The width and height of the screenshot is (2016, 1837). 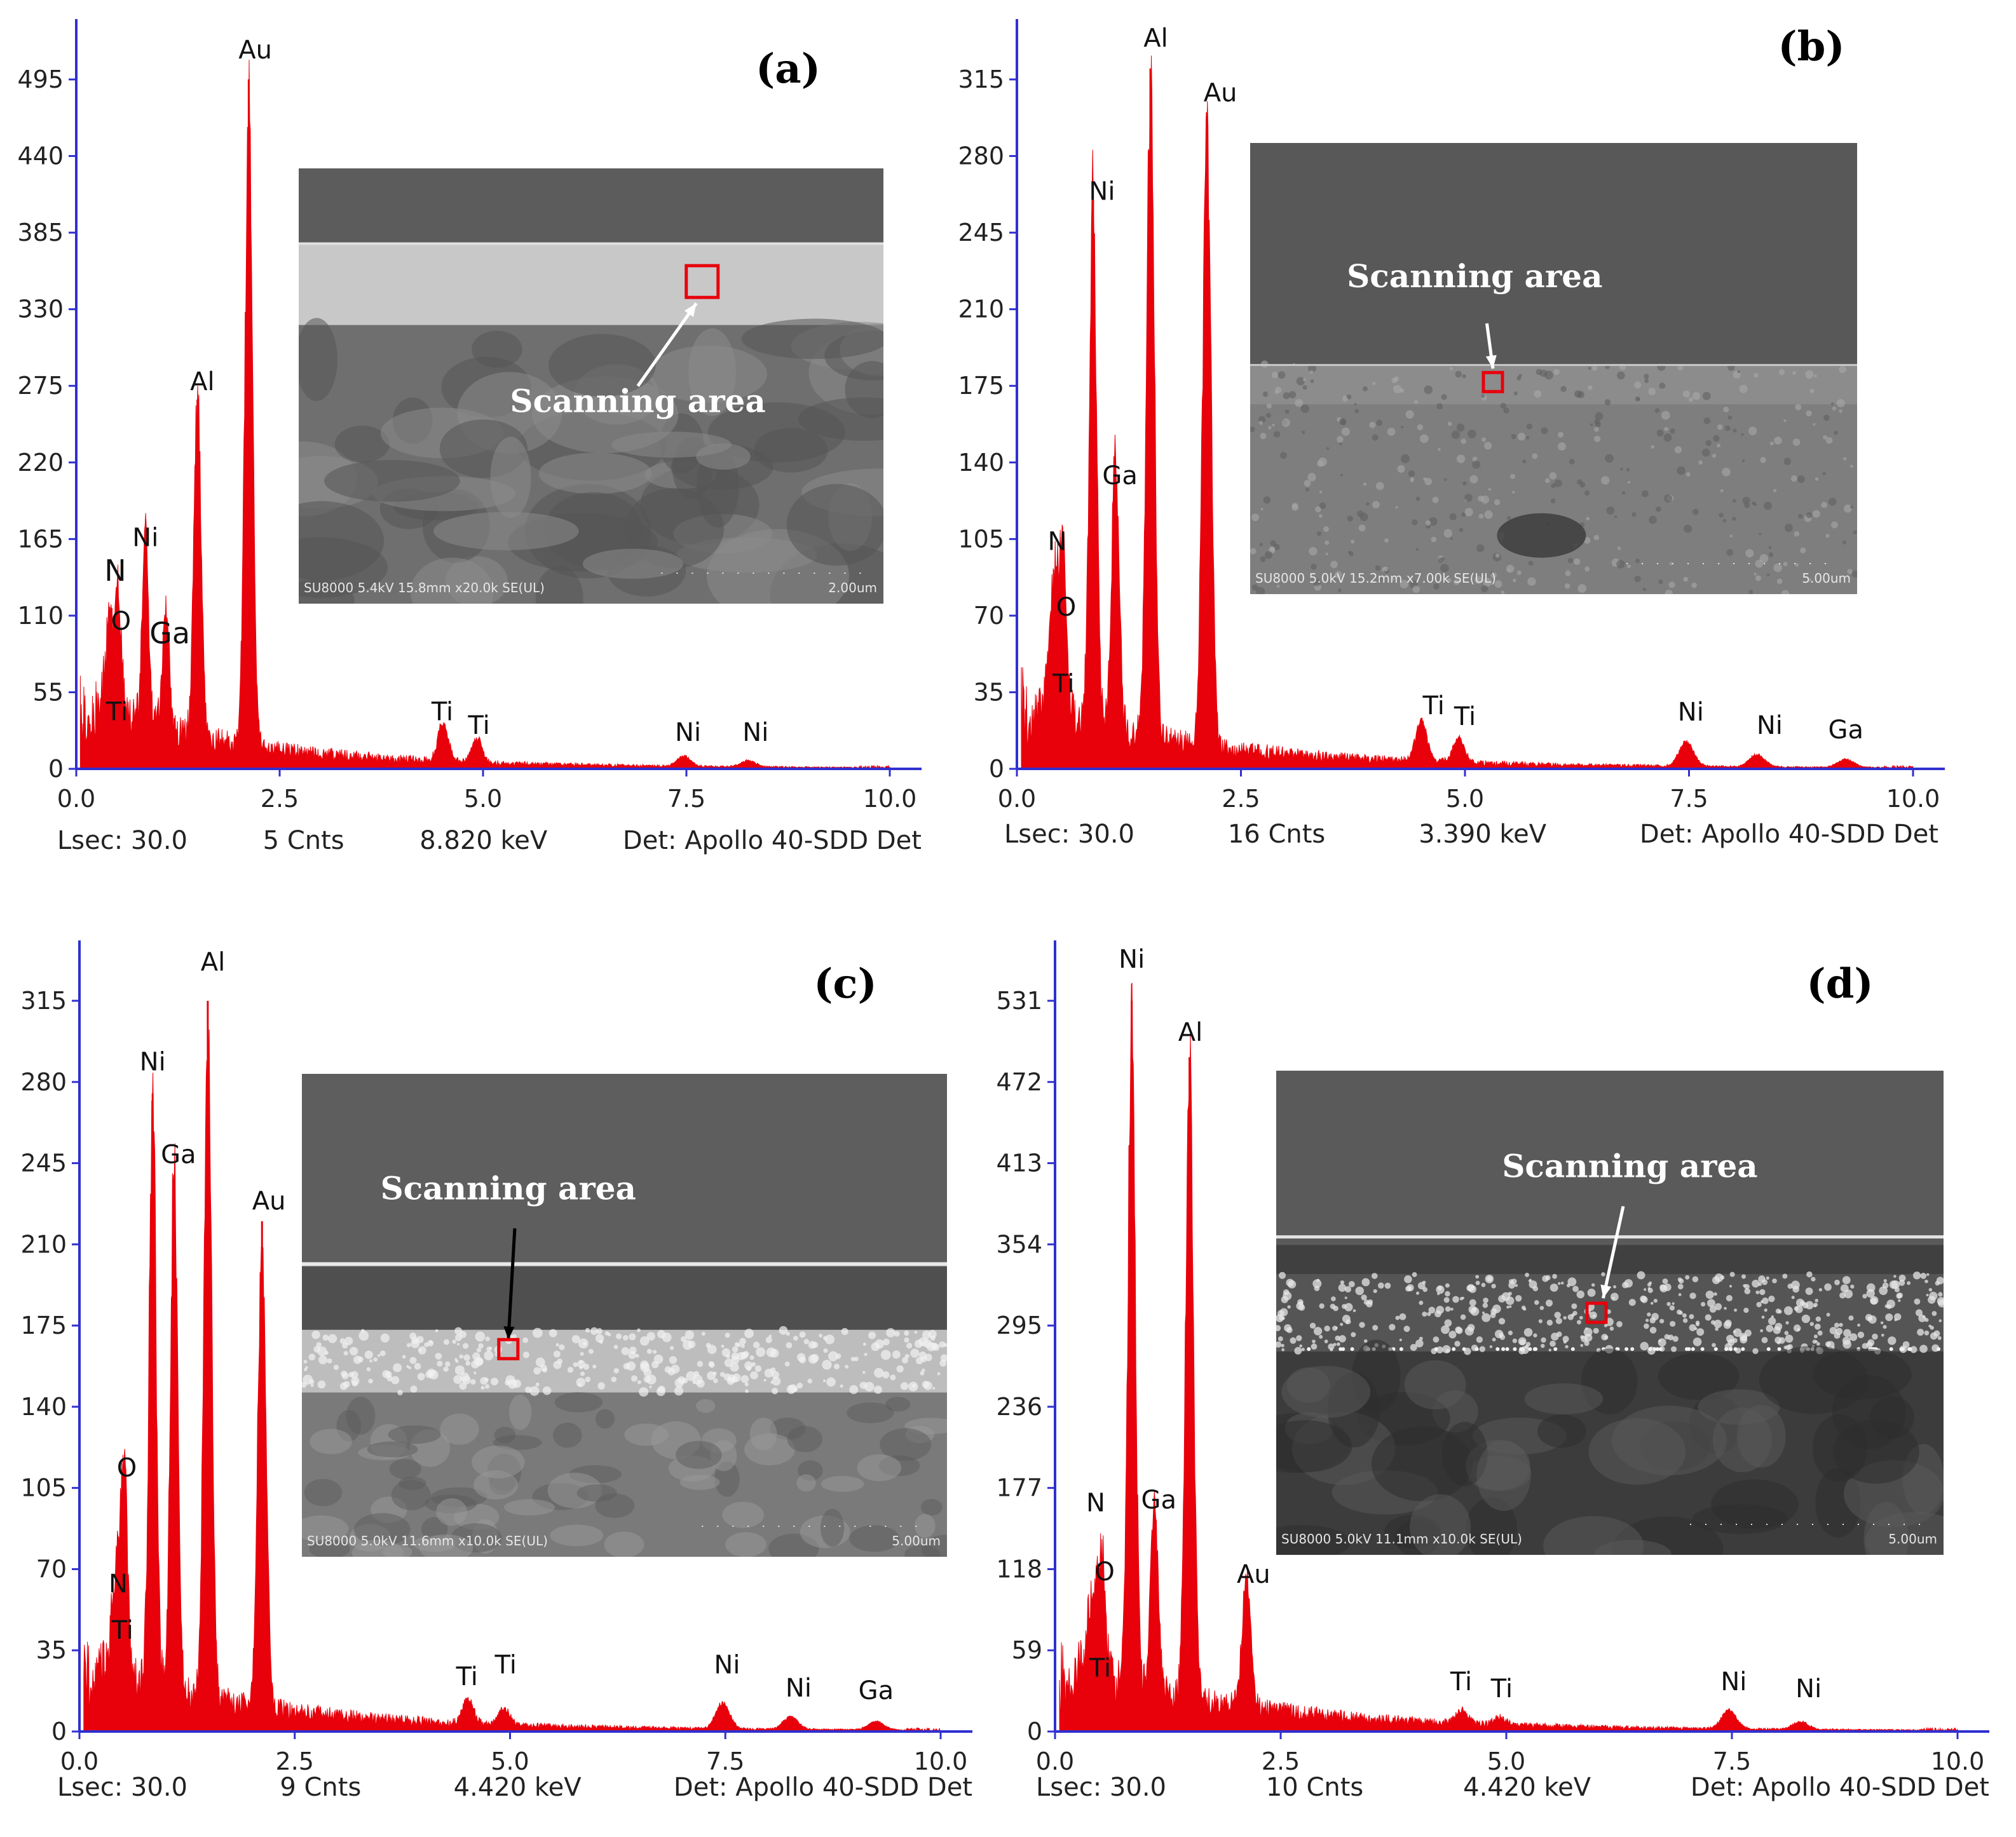 What do you see at coordinates (255, 51) in the screenshot?
I see `element-label-au: Au` at bounding box center [255, 51].